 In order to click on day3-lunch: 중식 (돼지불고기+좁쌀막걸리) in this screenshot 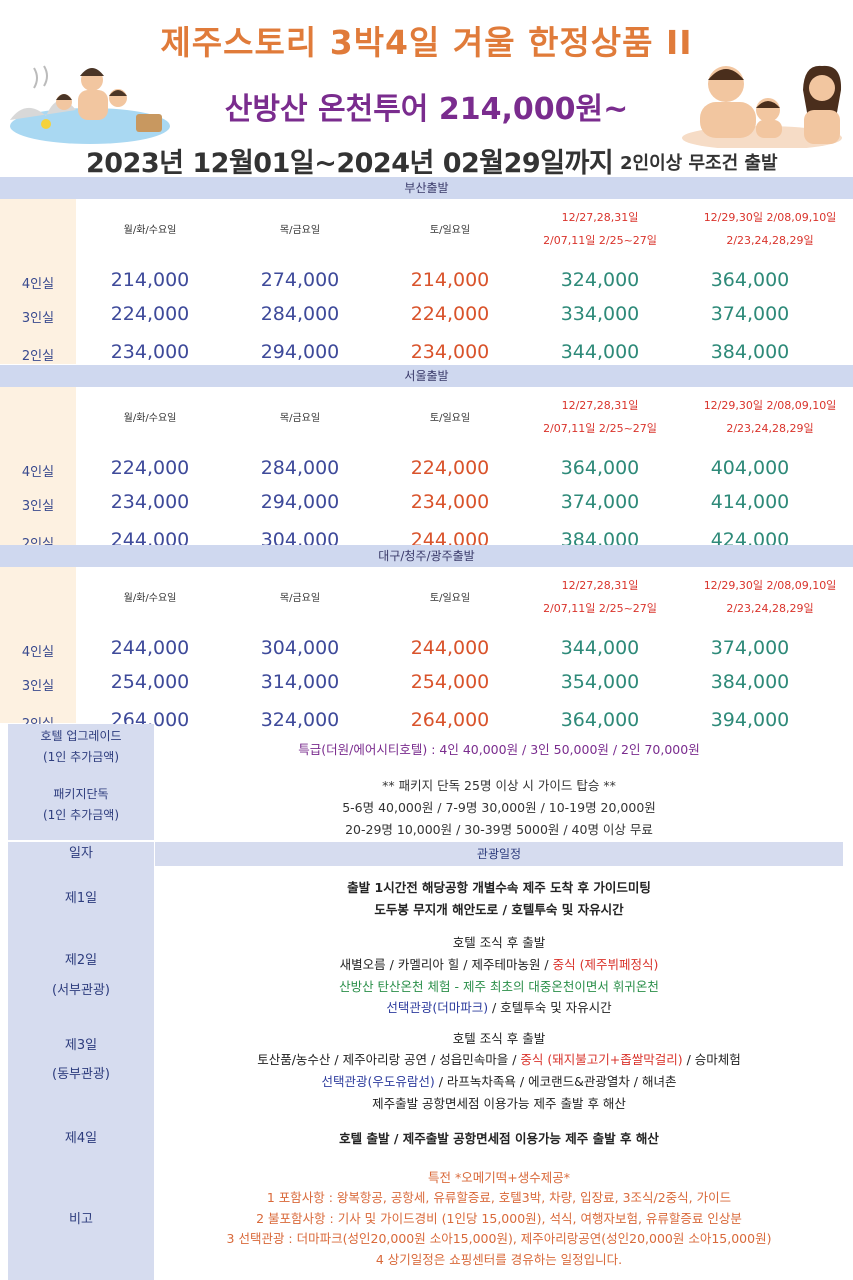, I will do `click(601, 1059)`.